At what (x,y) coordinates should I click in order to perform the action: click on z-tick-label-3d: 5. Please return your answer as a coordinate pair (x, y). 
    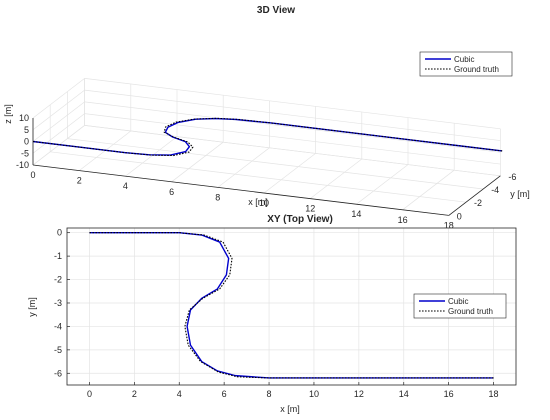
    Looking at the image, I should click on (26, 130).